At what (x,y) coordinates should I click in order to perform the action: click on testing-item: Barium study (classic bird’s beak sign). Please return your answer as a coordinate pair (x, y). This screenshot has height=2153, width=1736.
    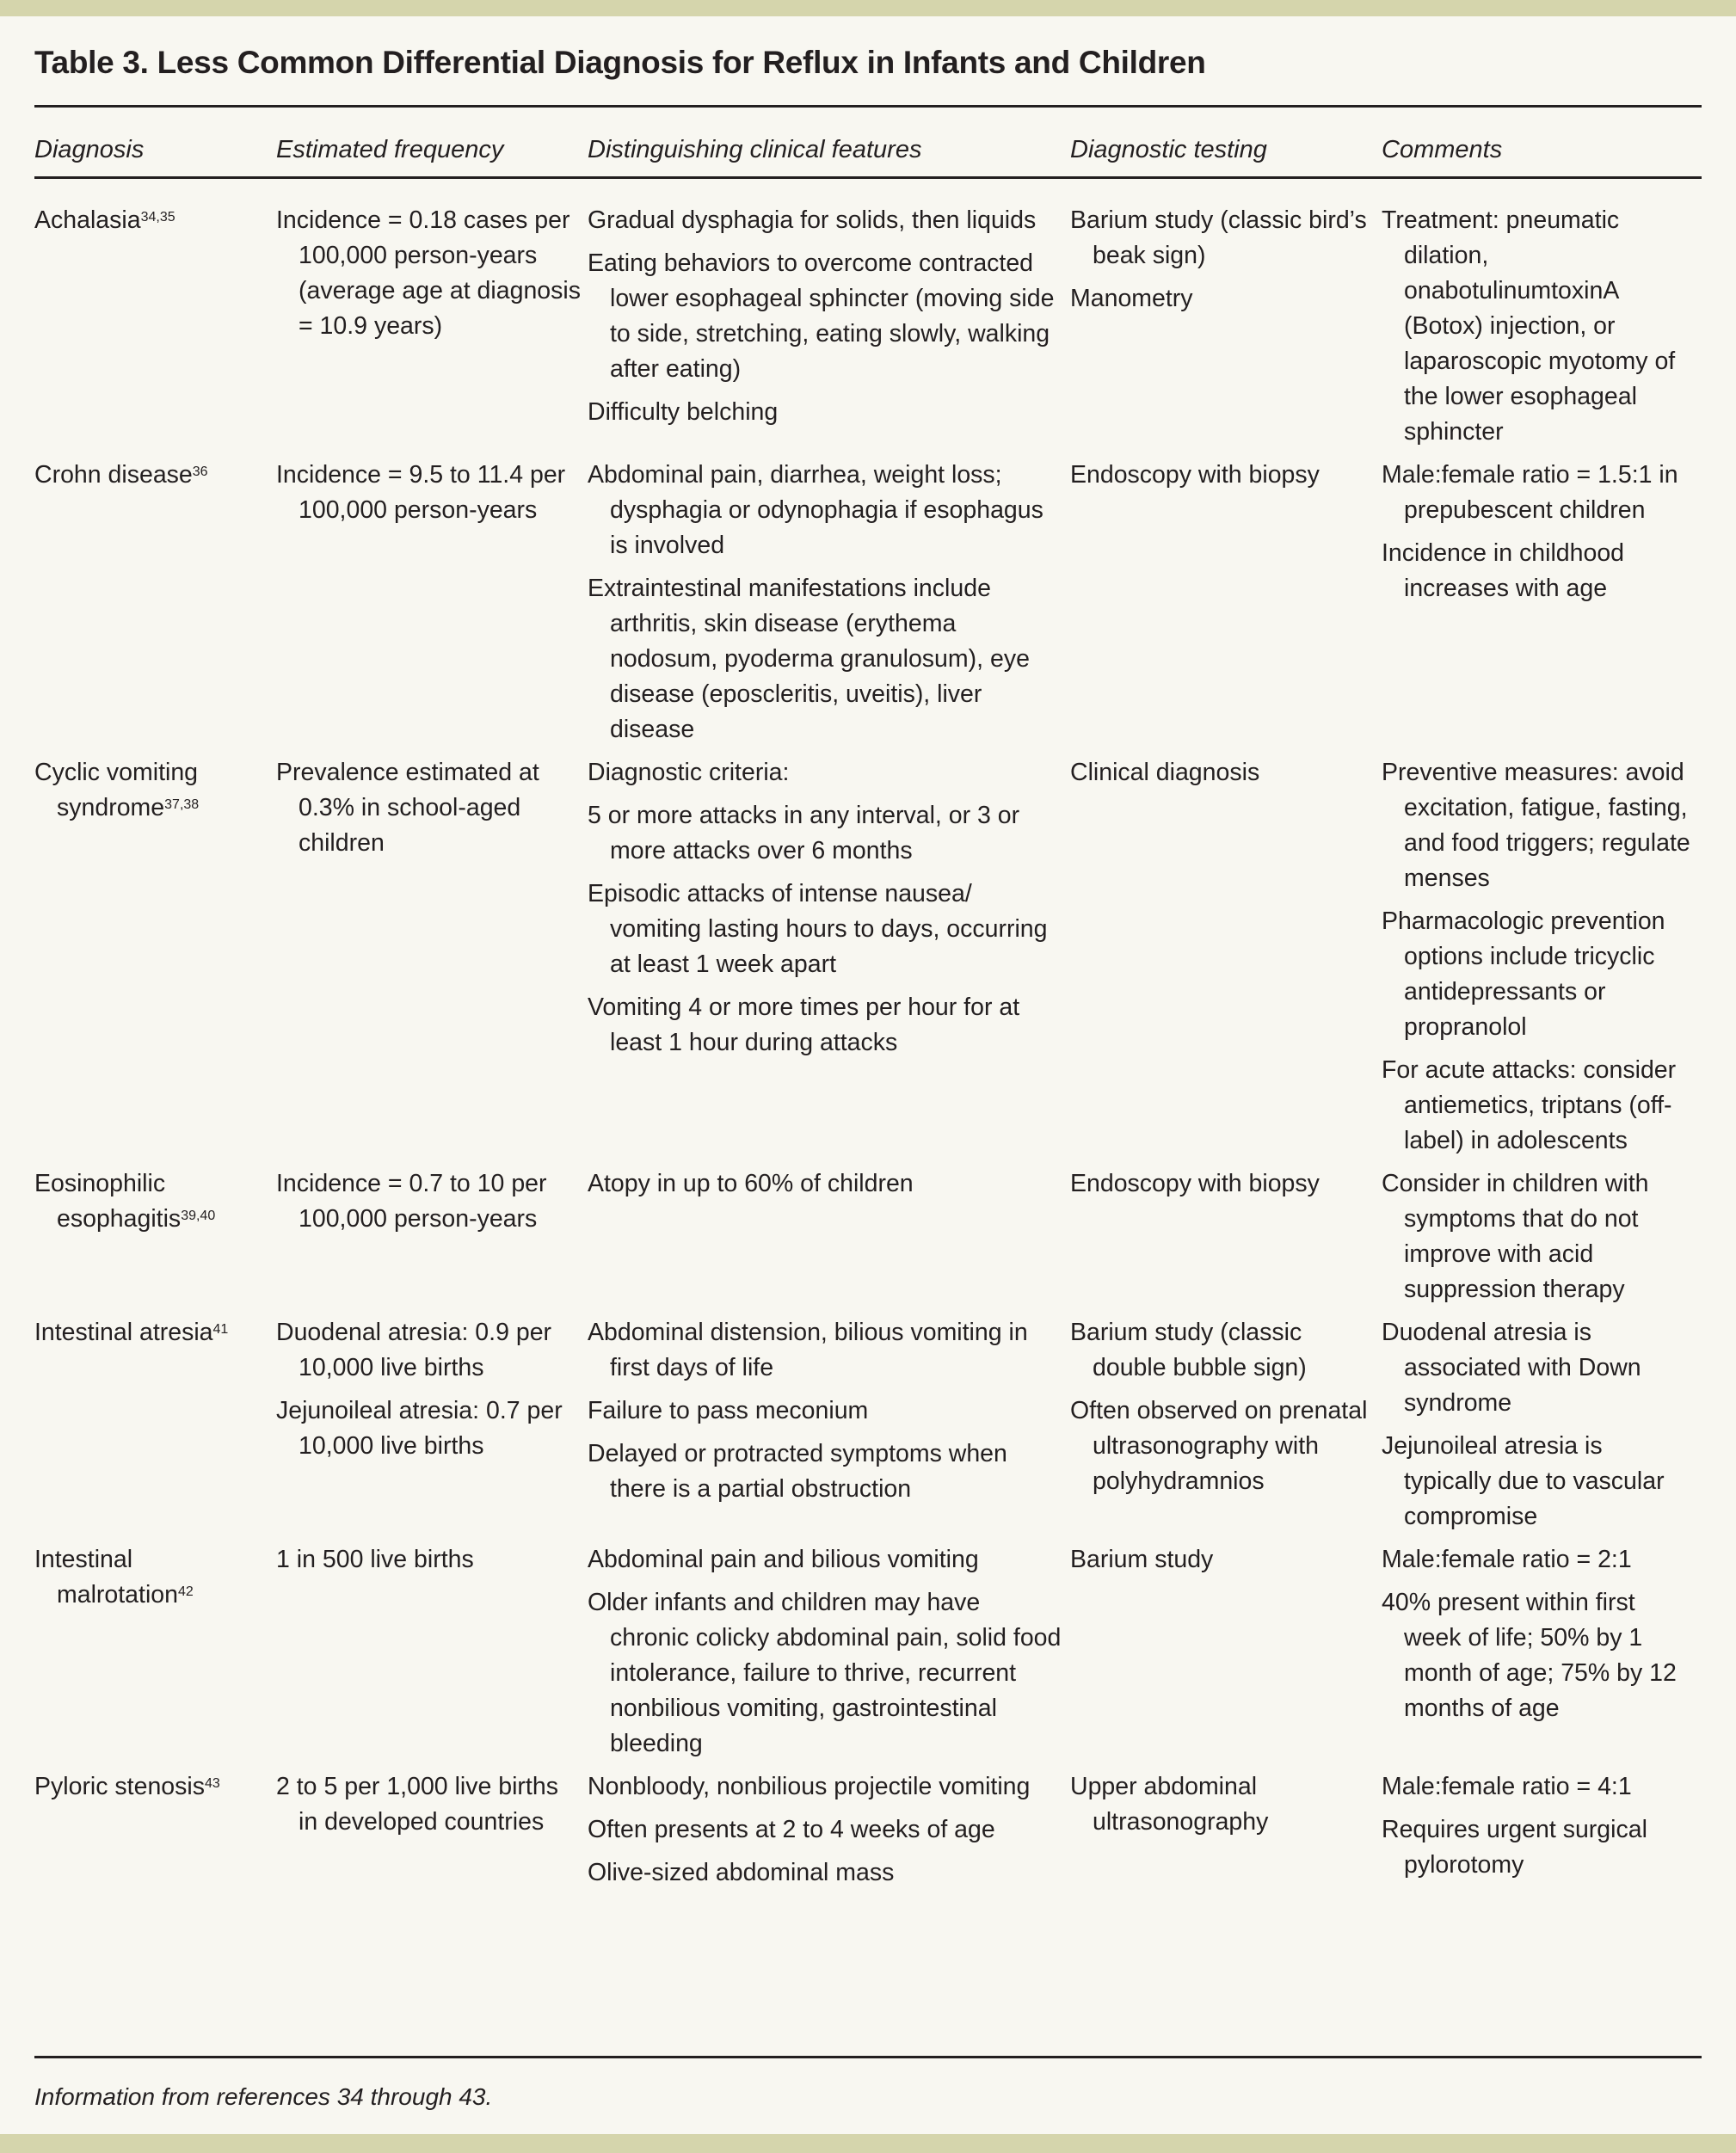
    Looking at the image, I should click on (1218, 237).